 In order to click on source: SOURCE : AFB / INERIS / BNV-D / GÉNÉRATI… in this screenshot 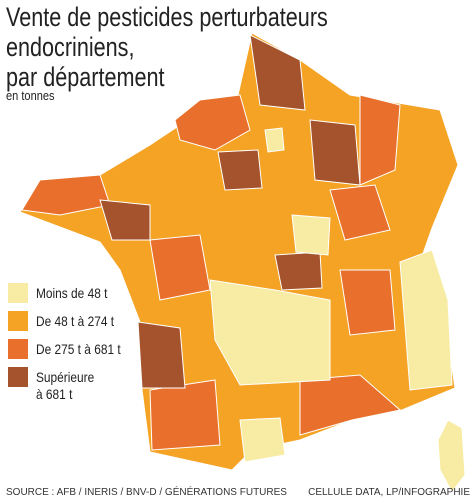, I will do `click(146, 492)`.